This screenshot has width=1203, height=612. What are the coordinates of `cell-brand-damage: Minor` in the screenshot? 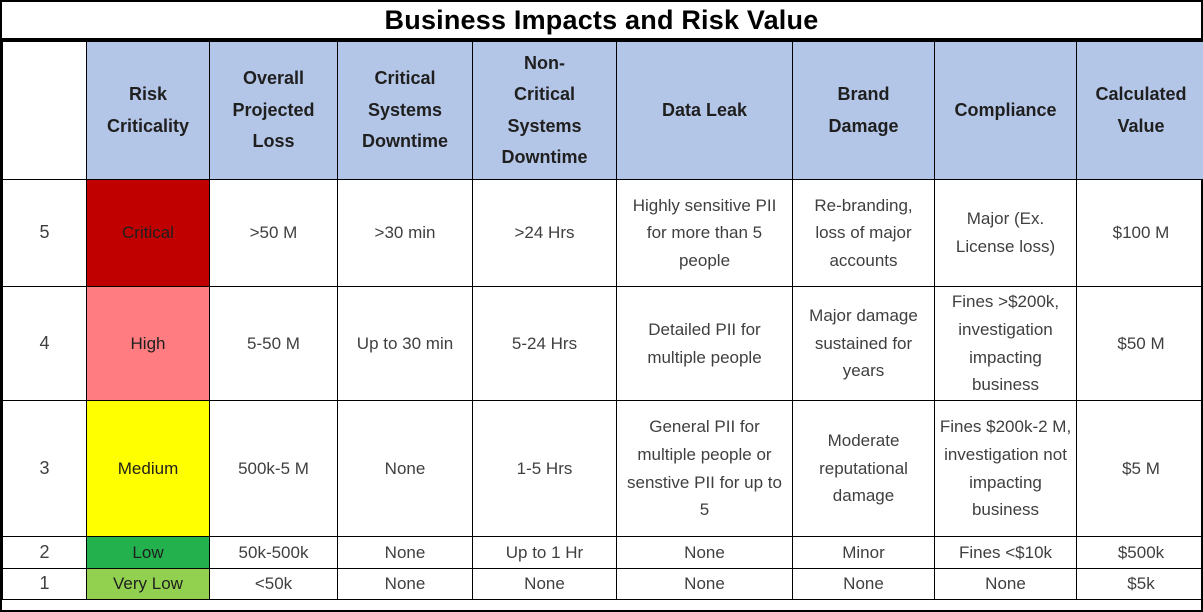 It's located at (863, 552).